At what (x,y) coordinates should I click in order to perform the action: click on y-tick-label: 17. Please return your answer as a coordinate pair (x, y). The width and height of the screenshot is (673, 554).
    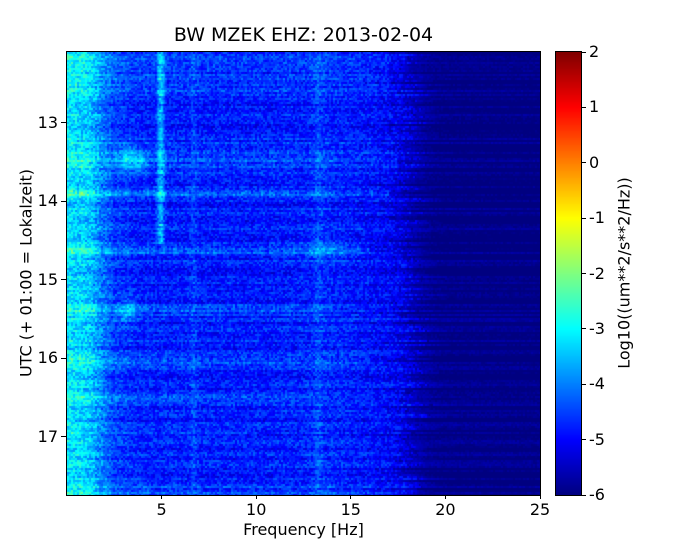
    Looking at the image, I should click on (47, 436).